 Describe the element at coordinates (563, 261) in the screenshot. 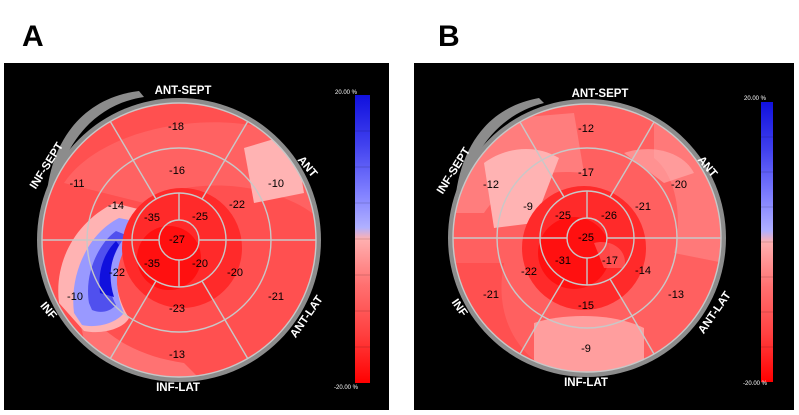

I see `segment-apical-inf: -31` at that location.